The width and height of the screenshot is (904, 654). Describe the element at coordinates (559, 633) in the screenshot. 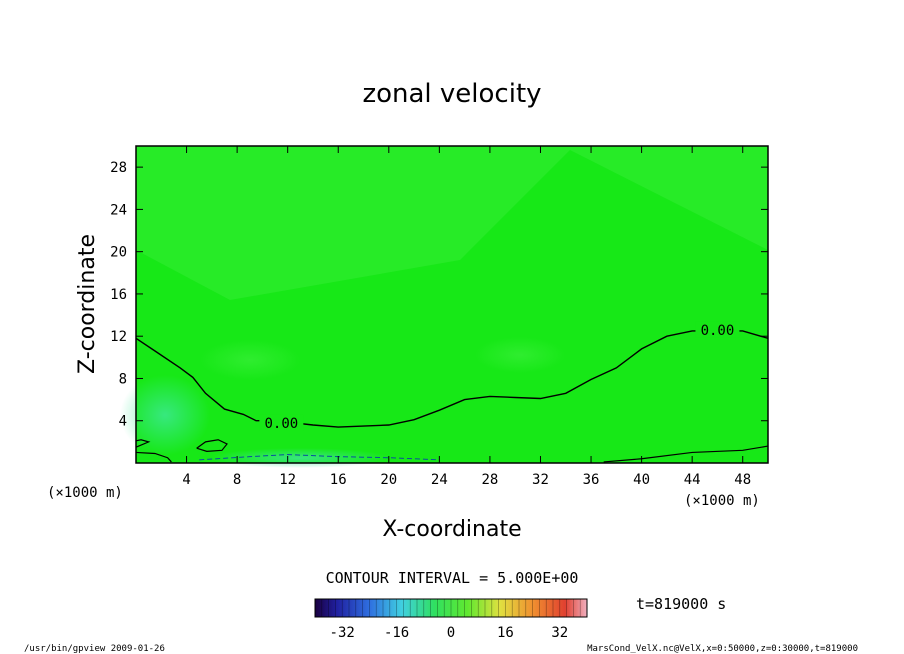

I see `colorbar-tick-label: 32` at that location.